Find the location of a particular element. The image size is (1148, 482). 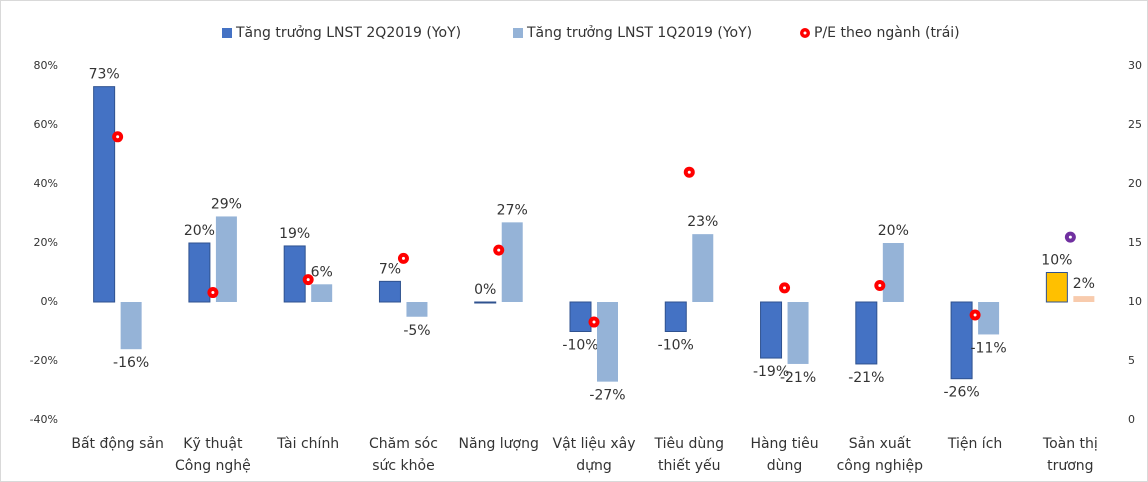

legend-marker-dot is located at coordinates (805, 33).